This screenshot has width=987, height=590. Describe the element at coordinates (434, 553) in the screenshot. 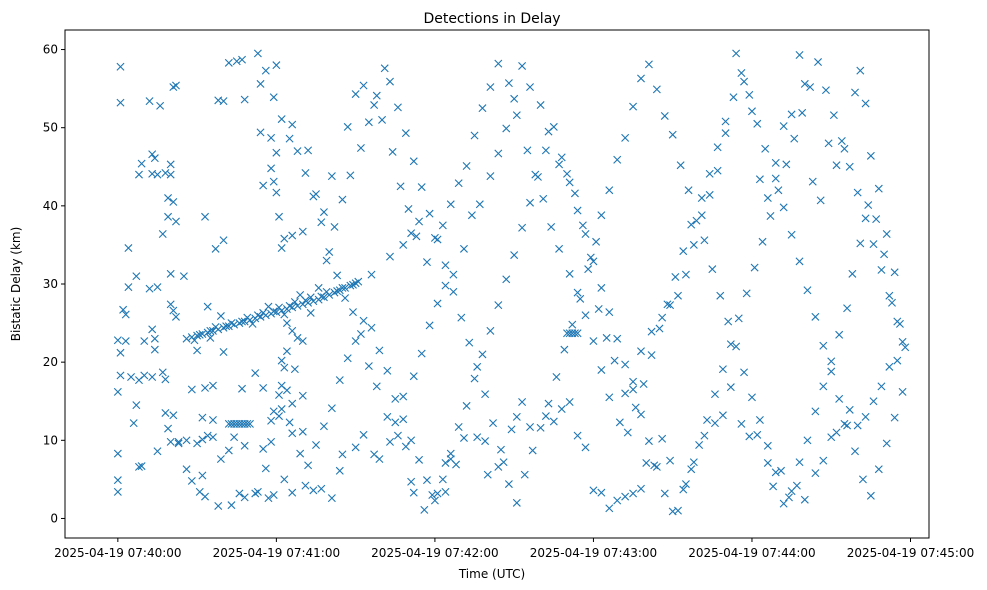

I see `x-tick-label: 2025-04-19 07:42:00` at that location.